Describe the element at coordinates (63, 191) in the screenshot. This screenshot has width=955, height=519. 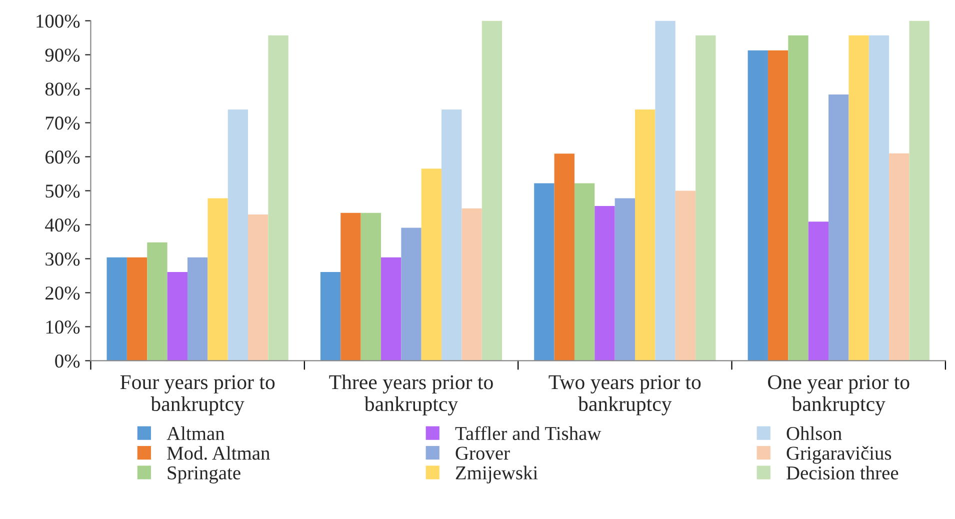
I see `y-tick-label: 50%` at that location.